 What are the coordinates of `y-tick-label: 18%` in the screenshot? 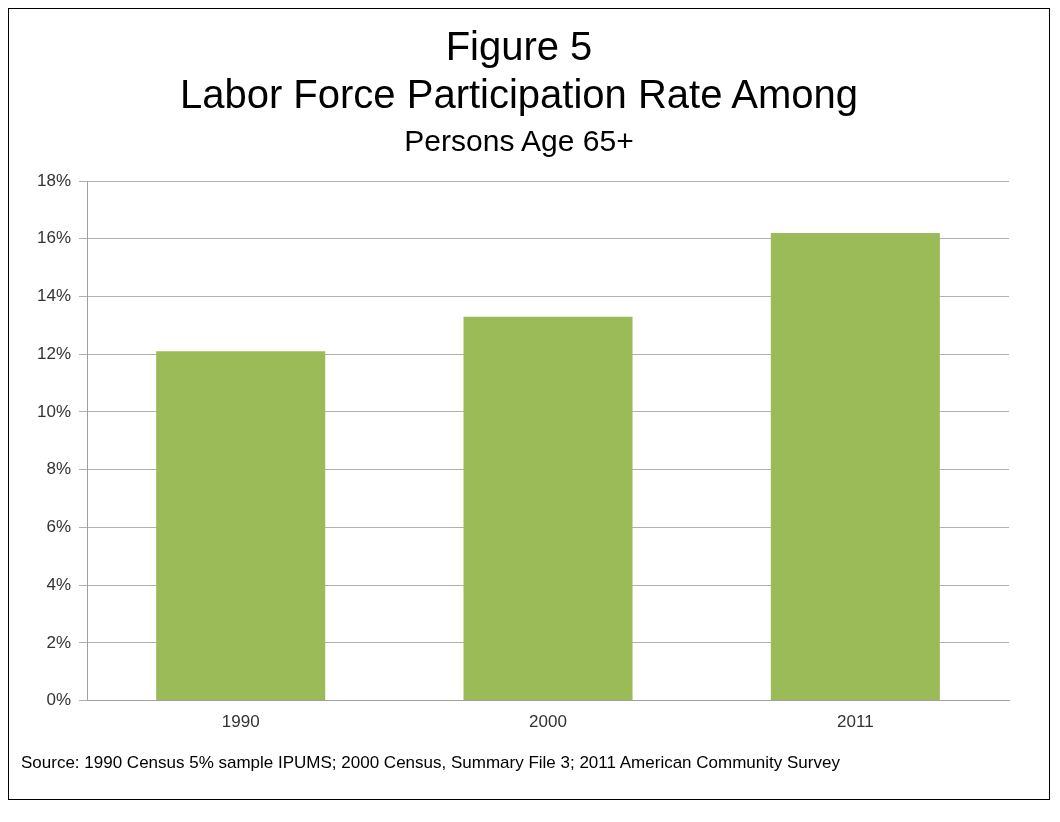 It's located at (54, 180).